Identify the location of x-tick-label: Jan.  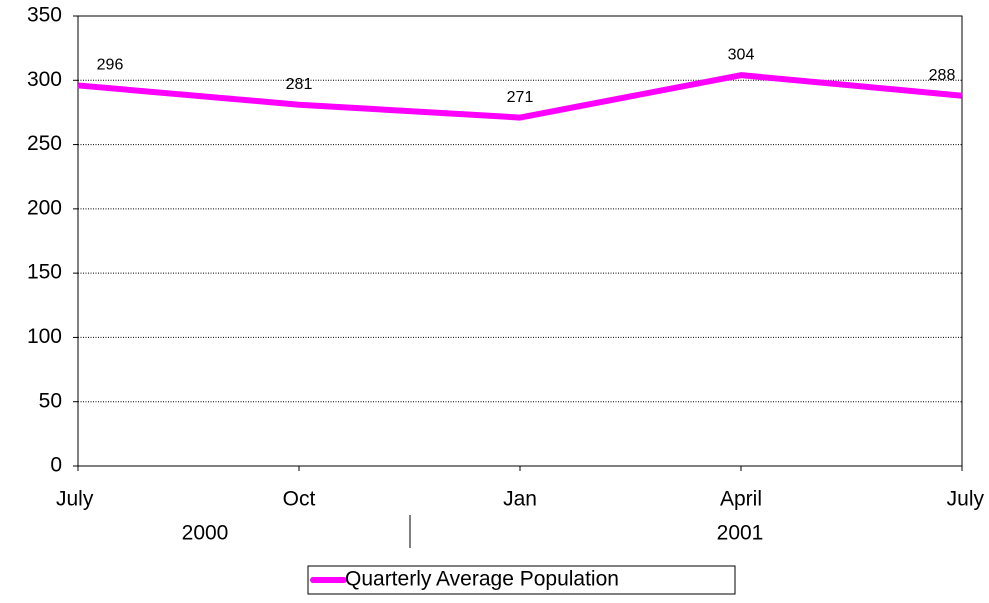
(520, 499).